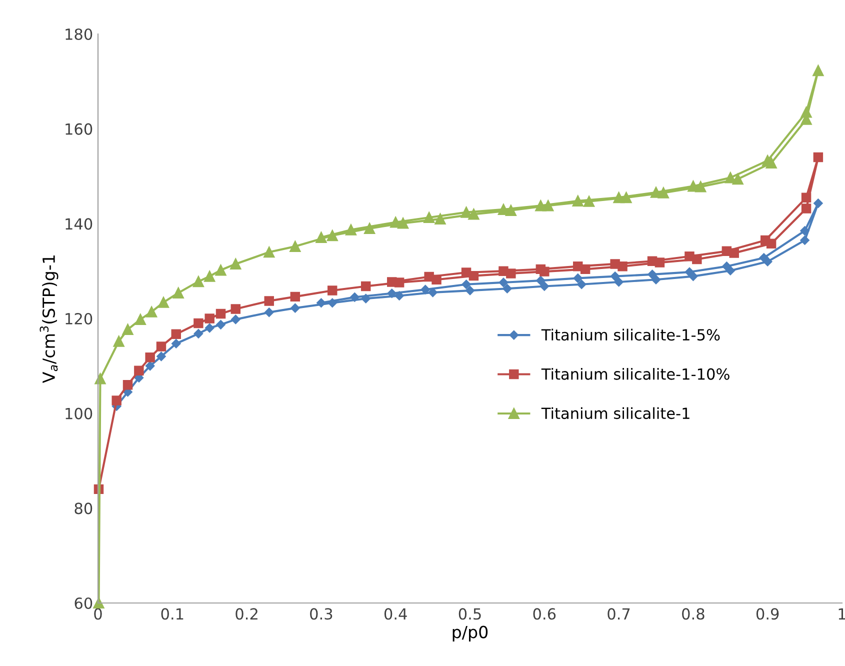 The image size is (845, 666). Describe the element at coordinates (98, 614) in the screenshot. I see `x-tick-label: 0` at that location.